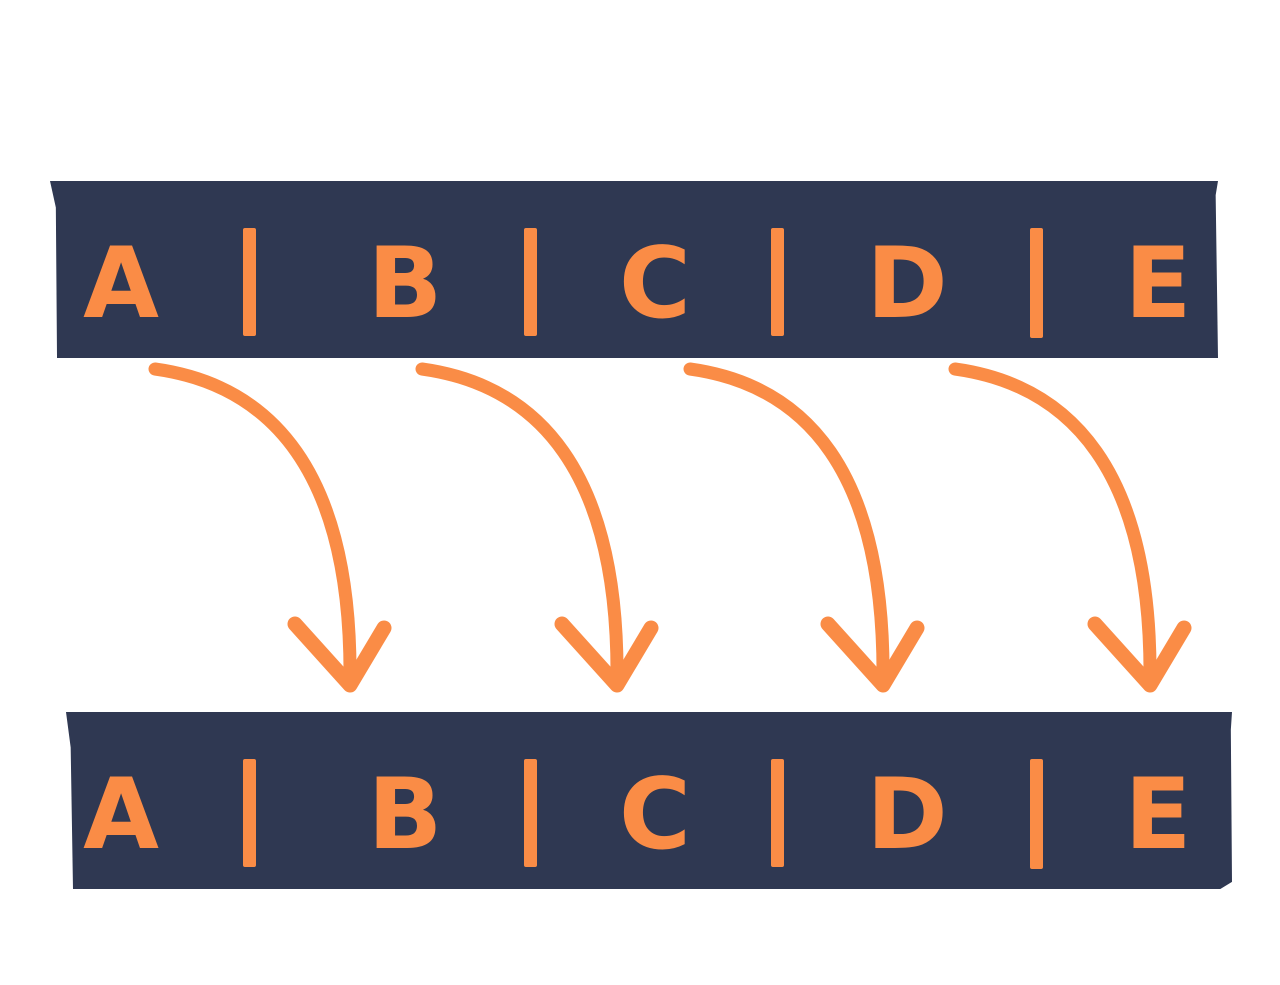 The height and width of the screenshot is (985, 1280). I want to click on bottom-letter-b: B, so click(405, 815).